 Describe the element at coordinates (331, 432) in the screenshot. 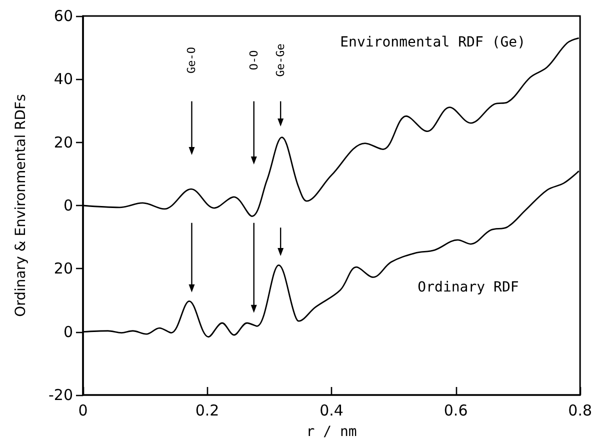

I see `x-axis-title: r / nm` at that location.